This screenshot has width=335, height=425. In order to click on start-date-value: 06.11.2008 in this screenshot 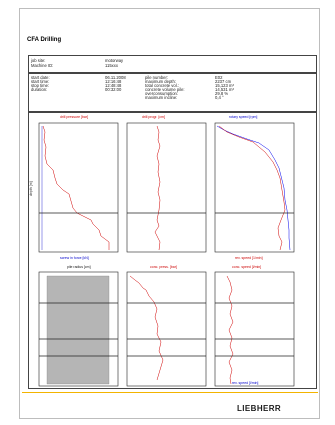, I will do `click(115, 77)`.